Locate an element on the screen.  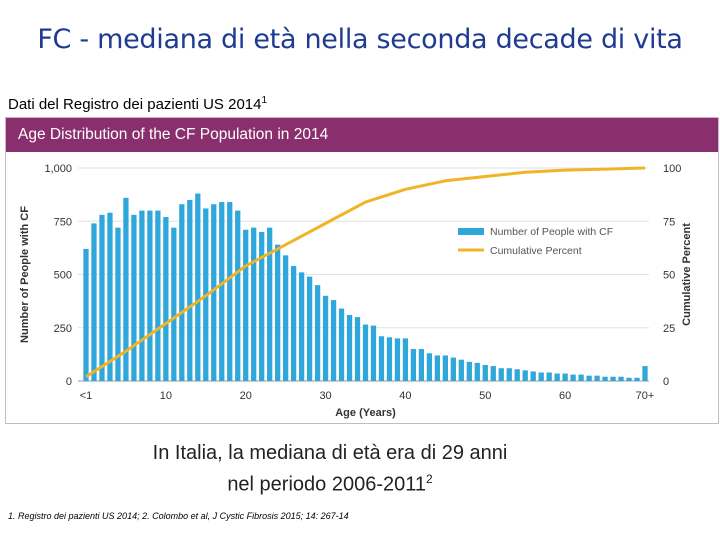
y2-tick-label: 0 is located at coordinates (666, 382).